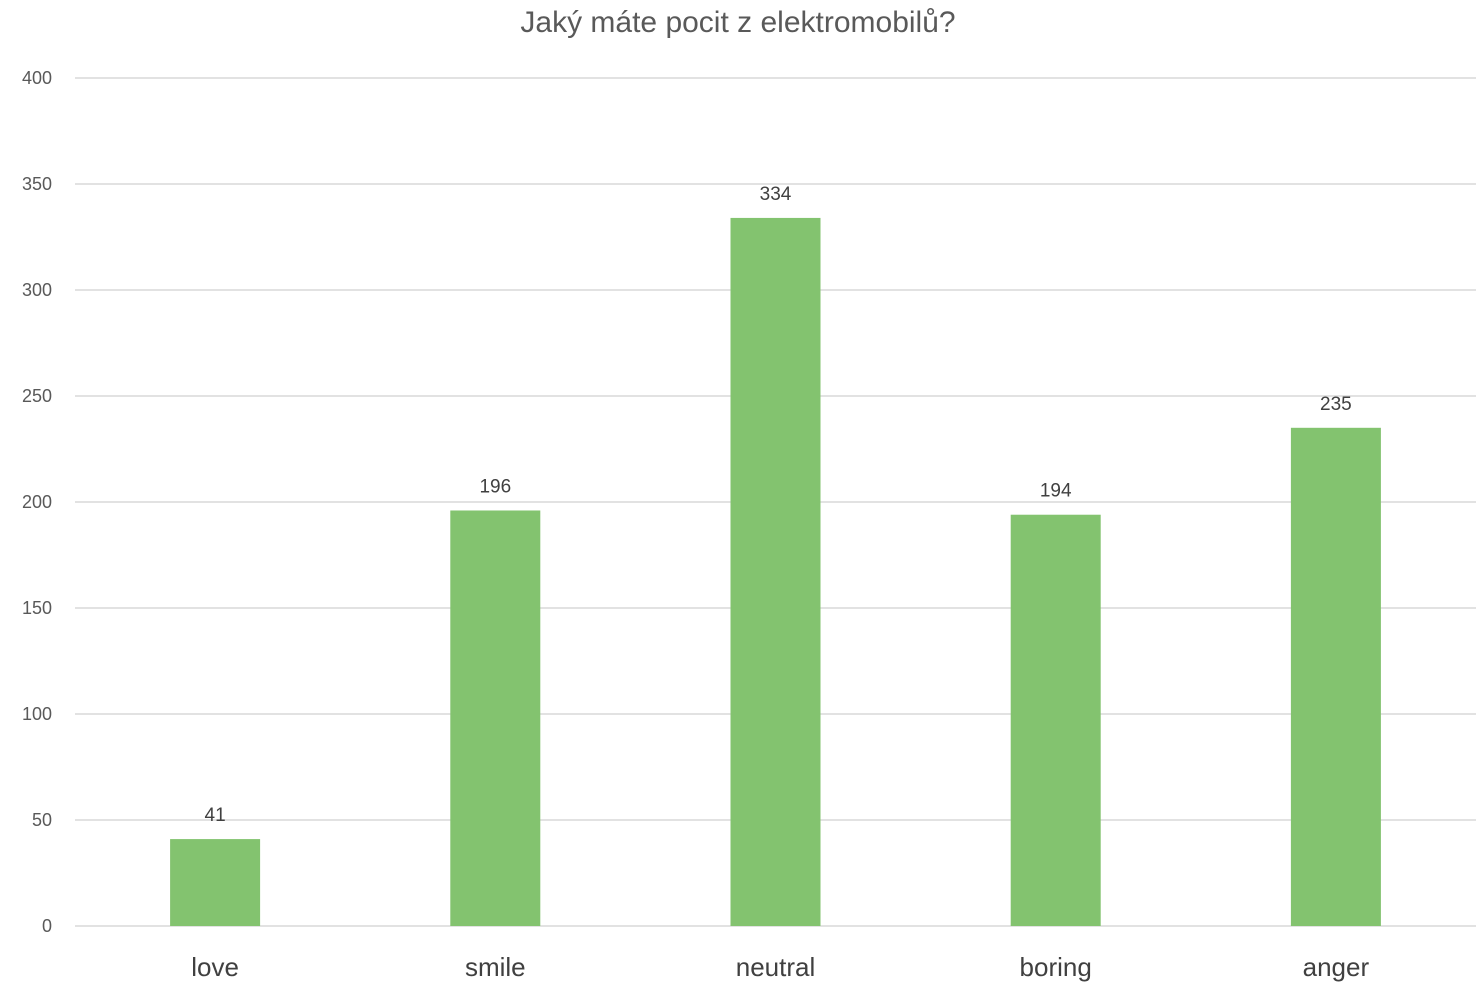  I want to click on data-label-love: 41, so click(215, 815).